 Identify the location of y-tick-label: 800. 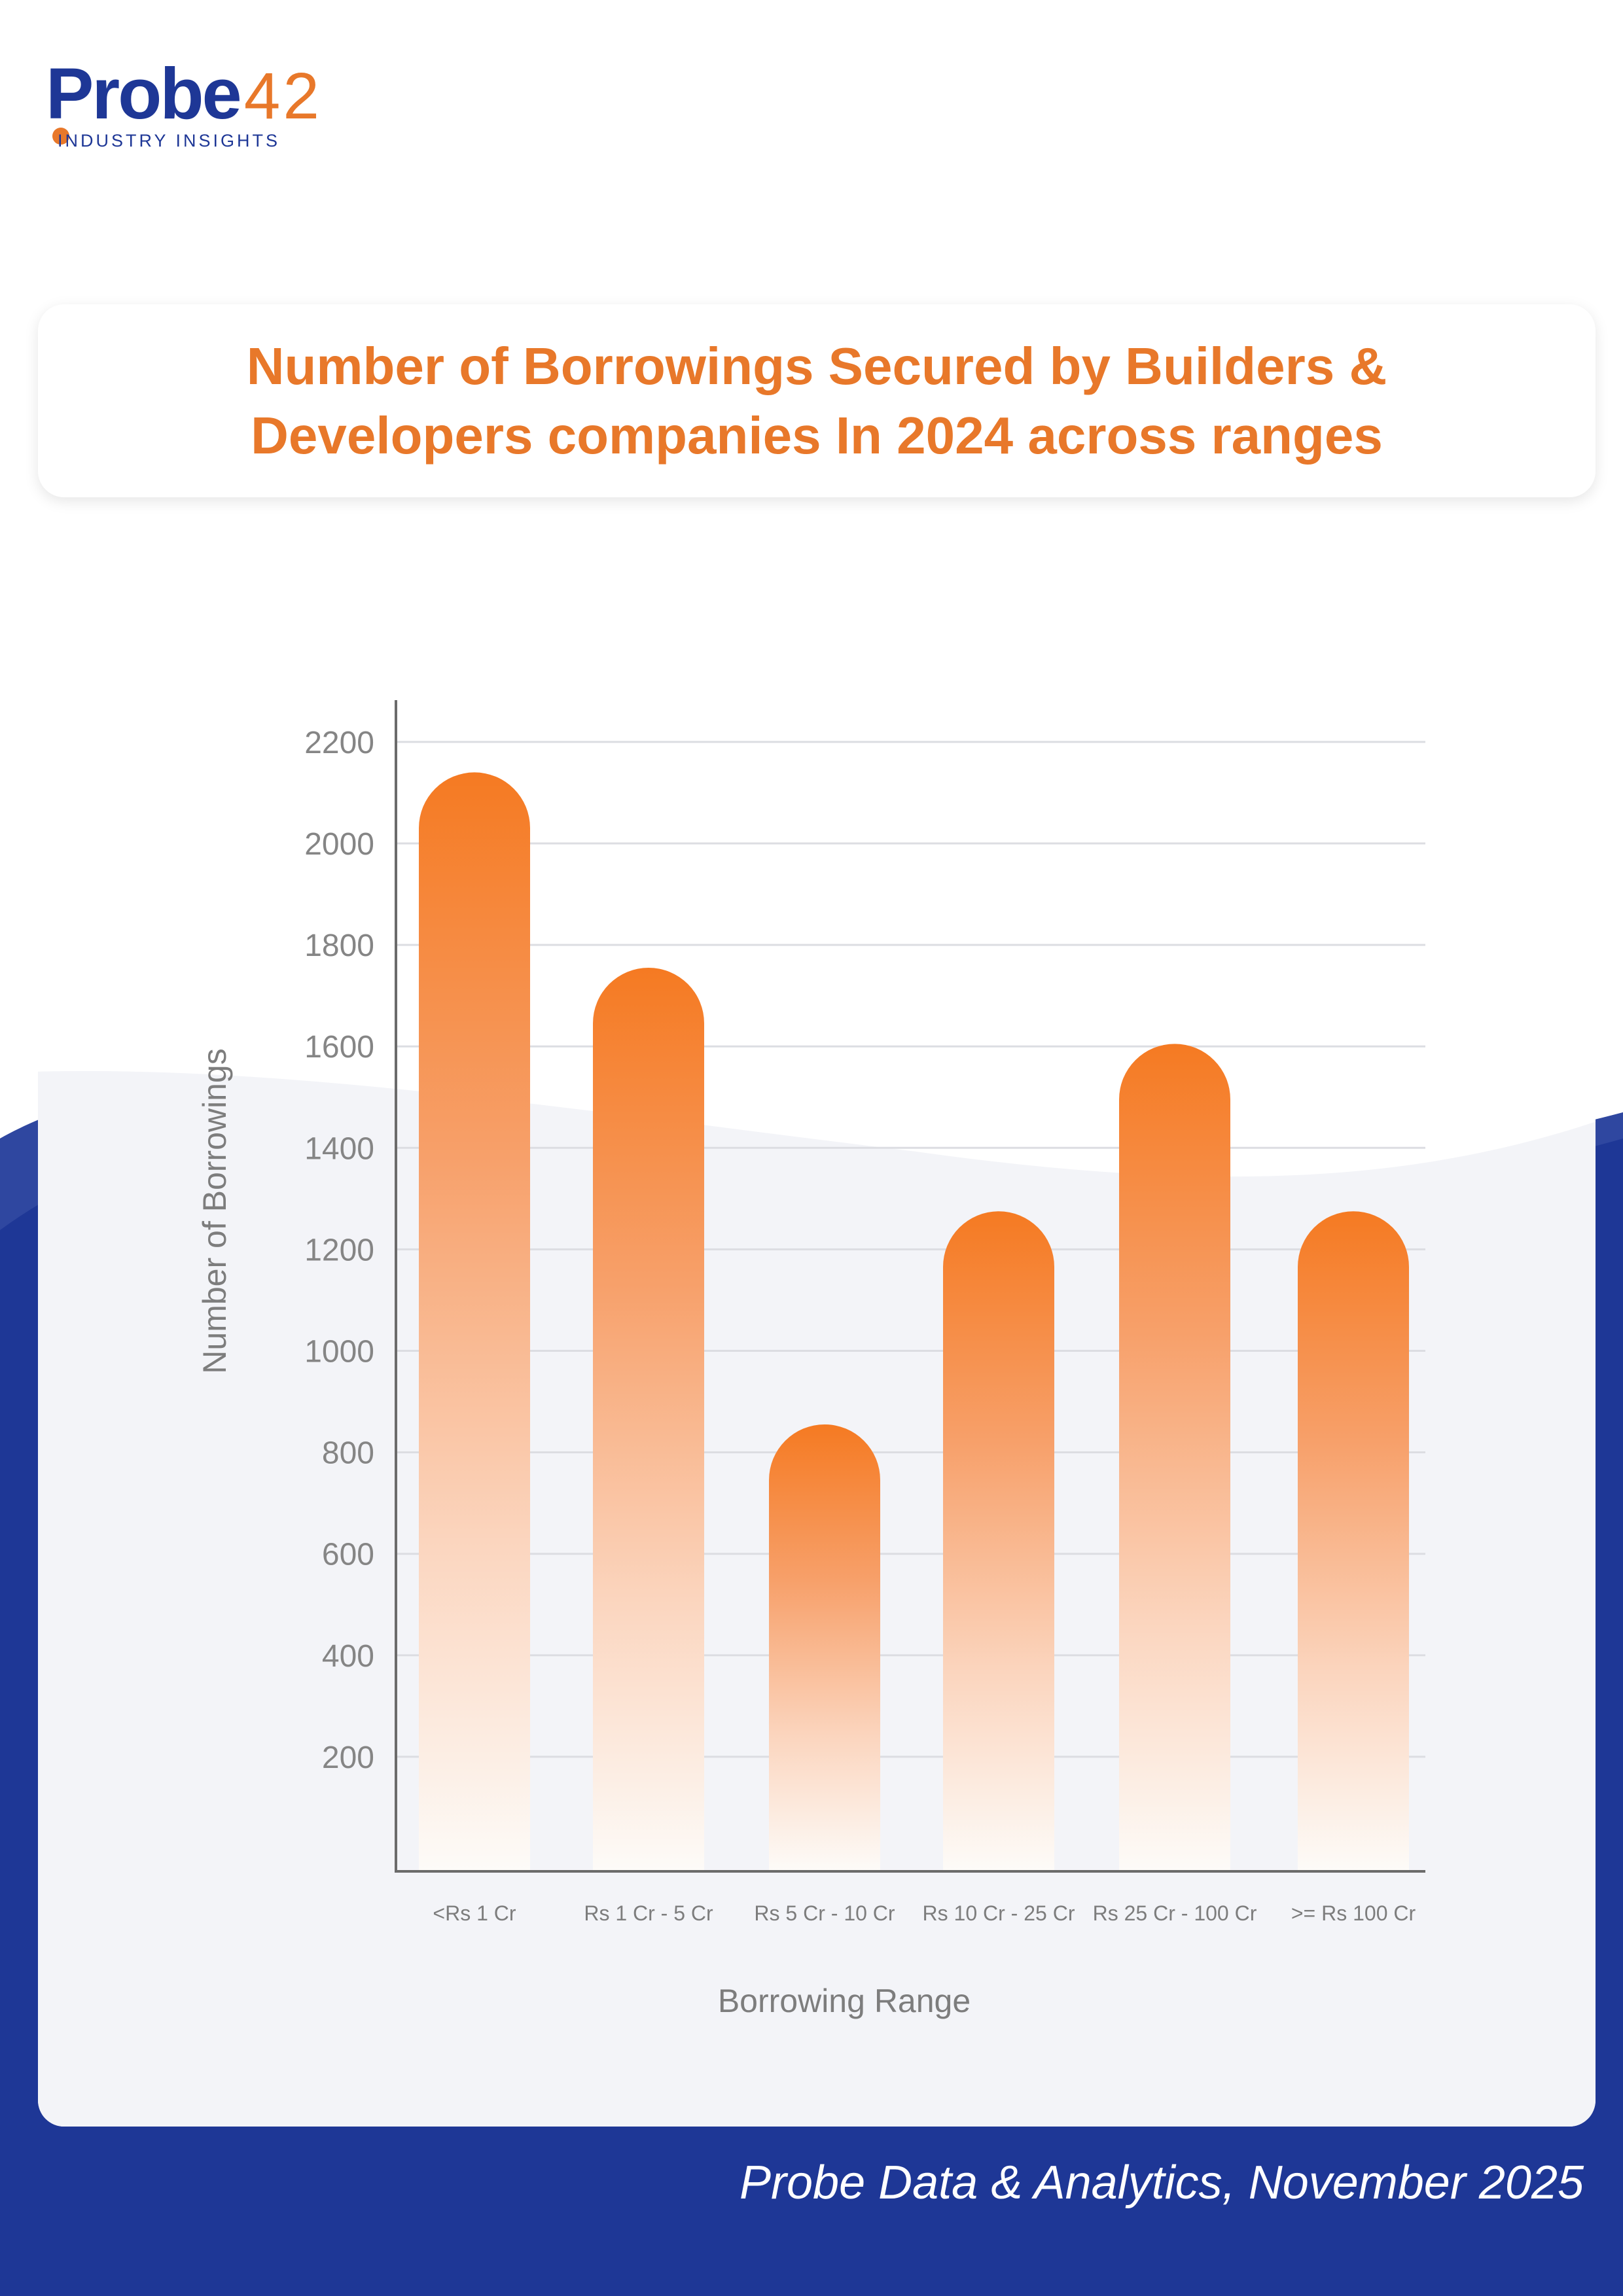
(348, 1453).